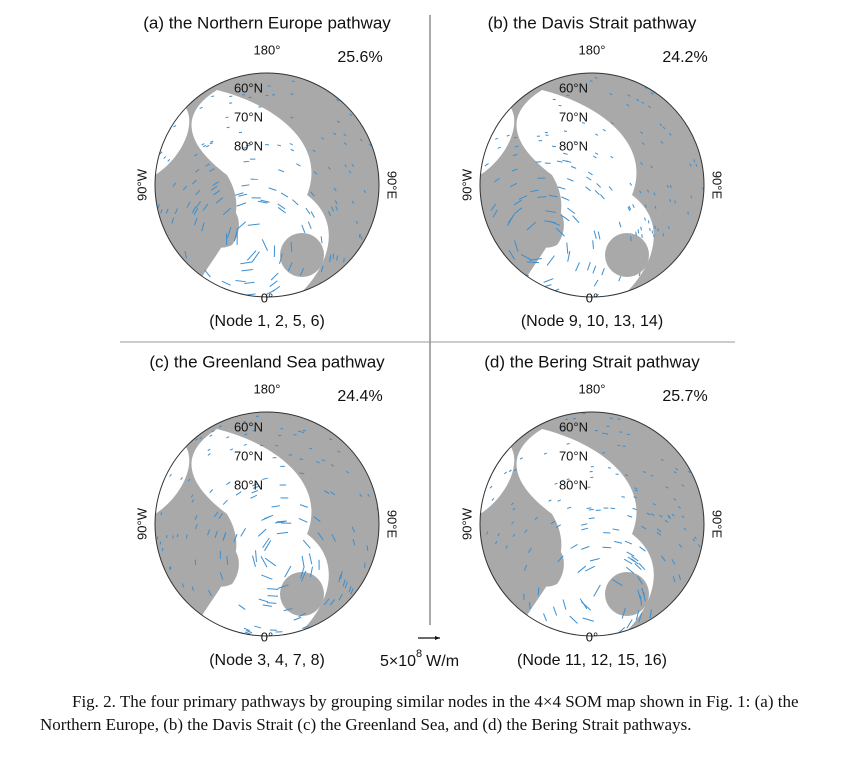 This screenshot has width=849, height=774. What do you see at coordinates (592, 185) in the screenshot?
I see `map-rim` at bounding box center [592, 185].